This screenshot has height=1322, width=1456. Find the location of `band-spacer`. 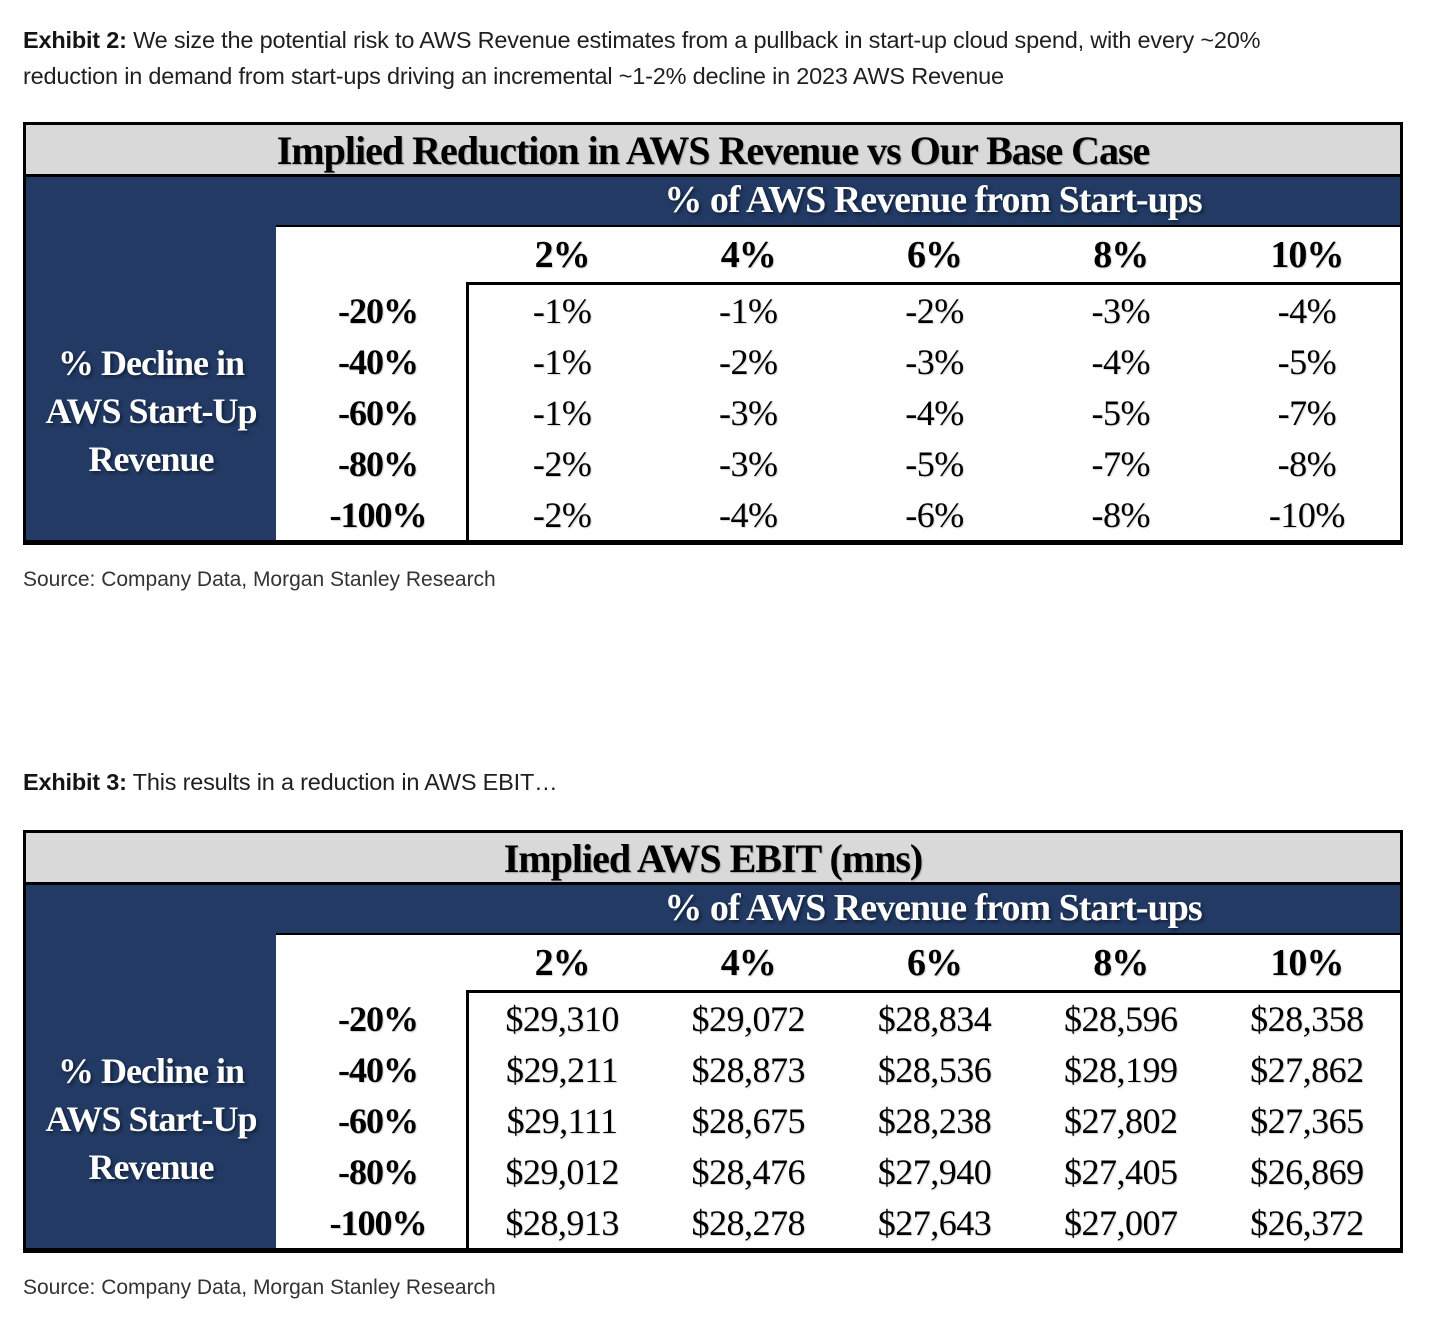

band-spacer is located at coordinates (371, 909).